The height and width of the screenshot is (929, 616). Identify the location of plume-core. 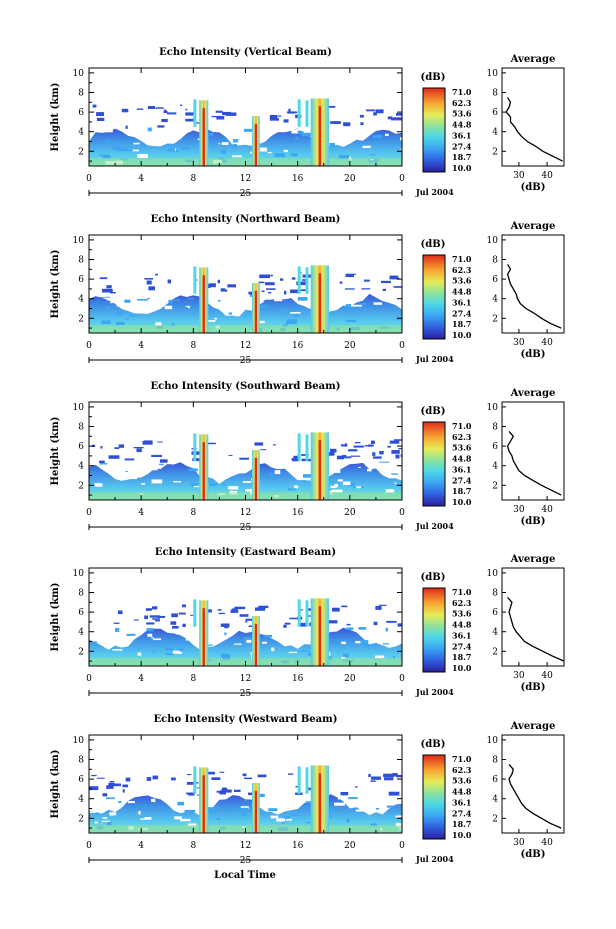
(203, 137).